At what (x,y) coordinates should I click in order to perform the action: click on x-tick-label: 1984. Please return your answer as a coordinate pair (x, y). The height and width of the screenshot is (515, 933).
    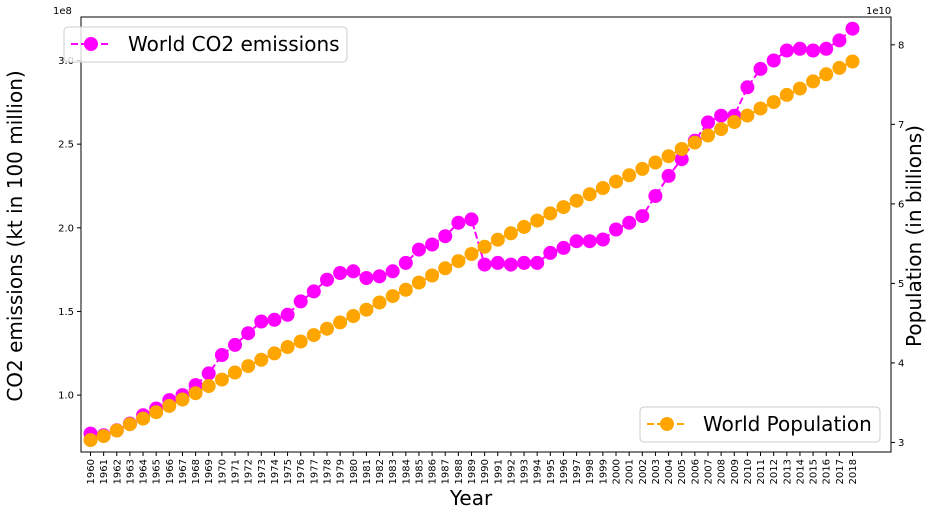
    Looking at the image, I should click on (406, 471).